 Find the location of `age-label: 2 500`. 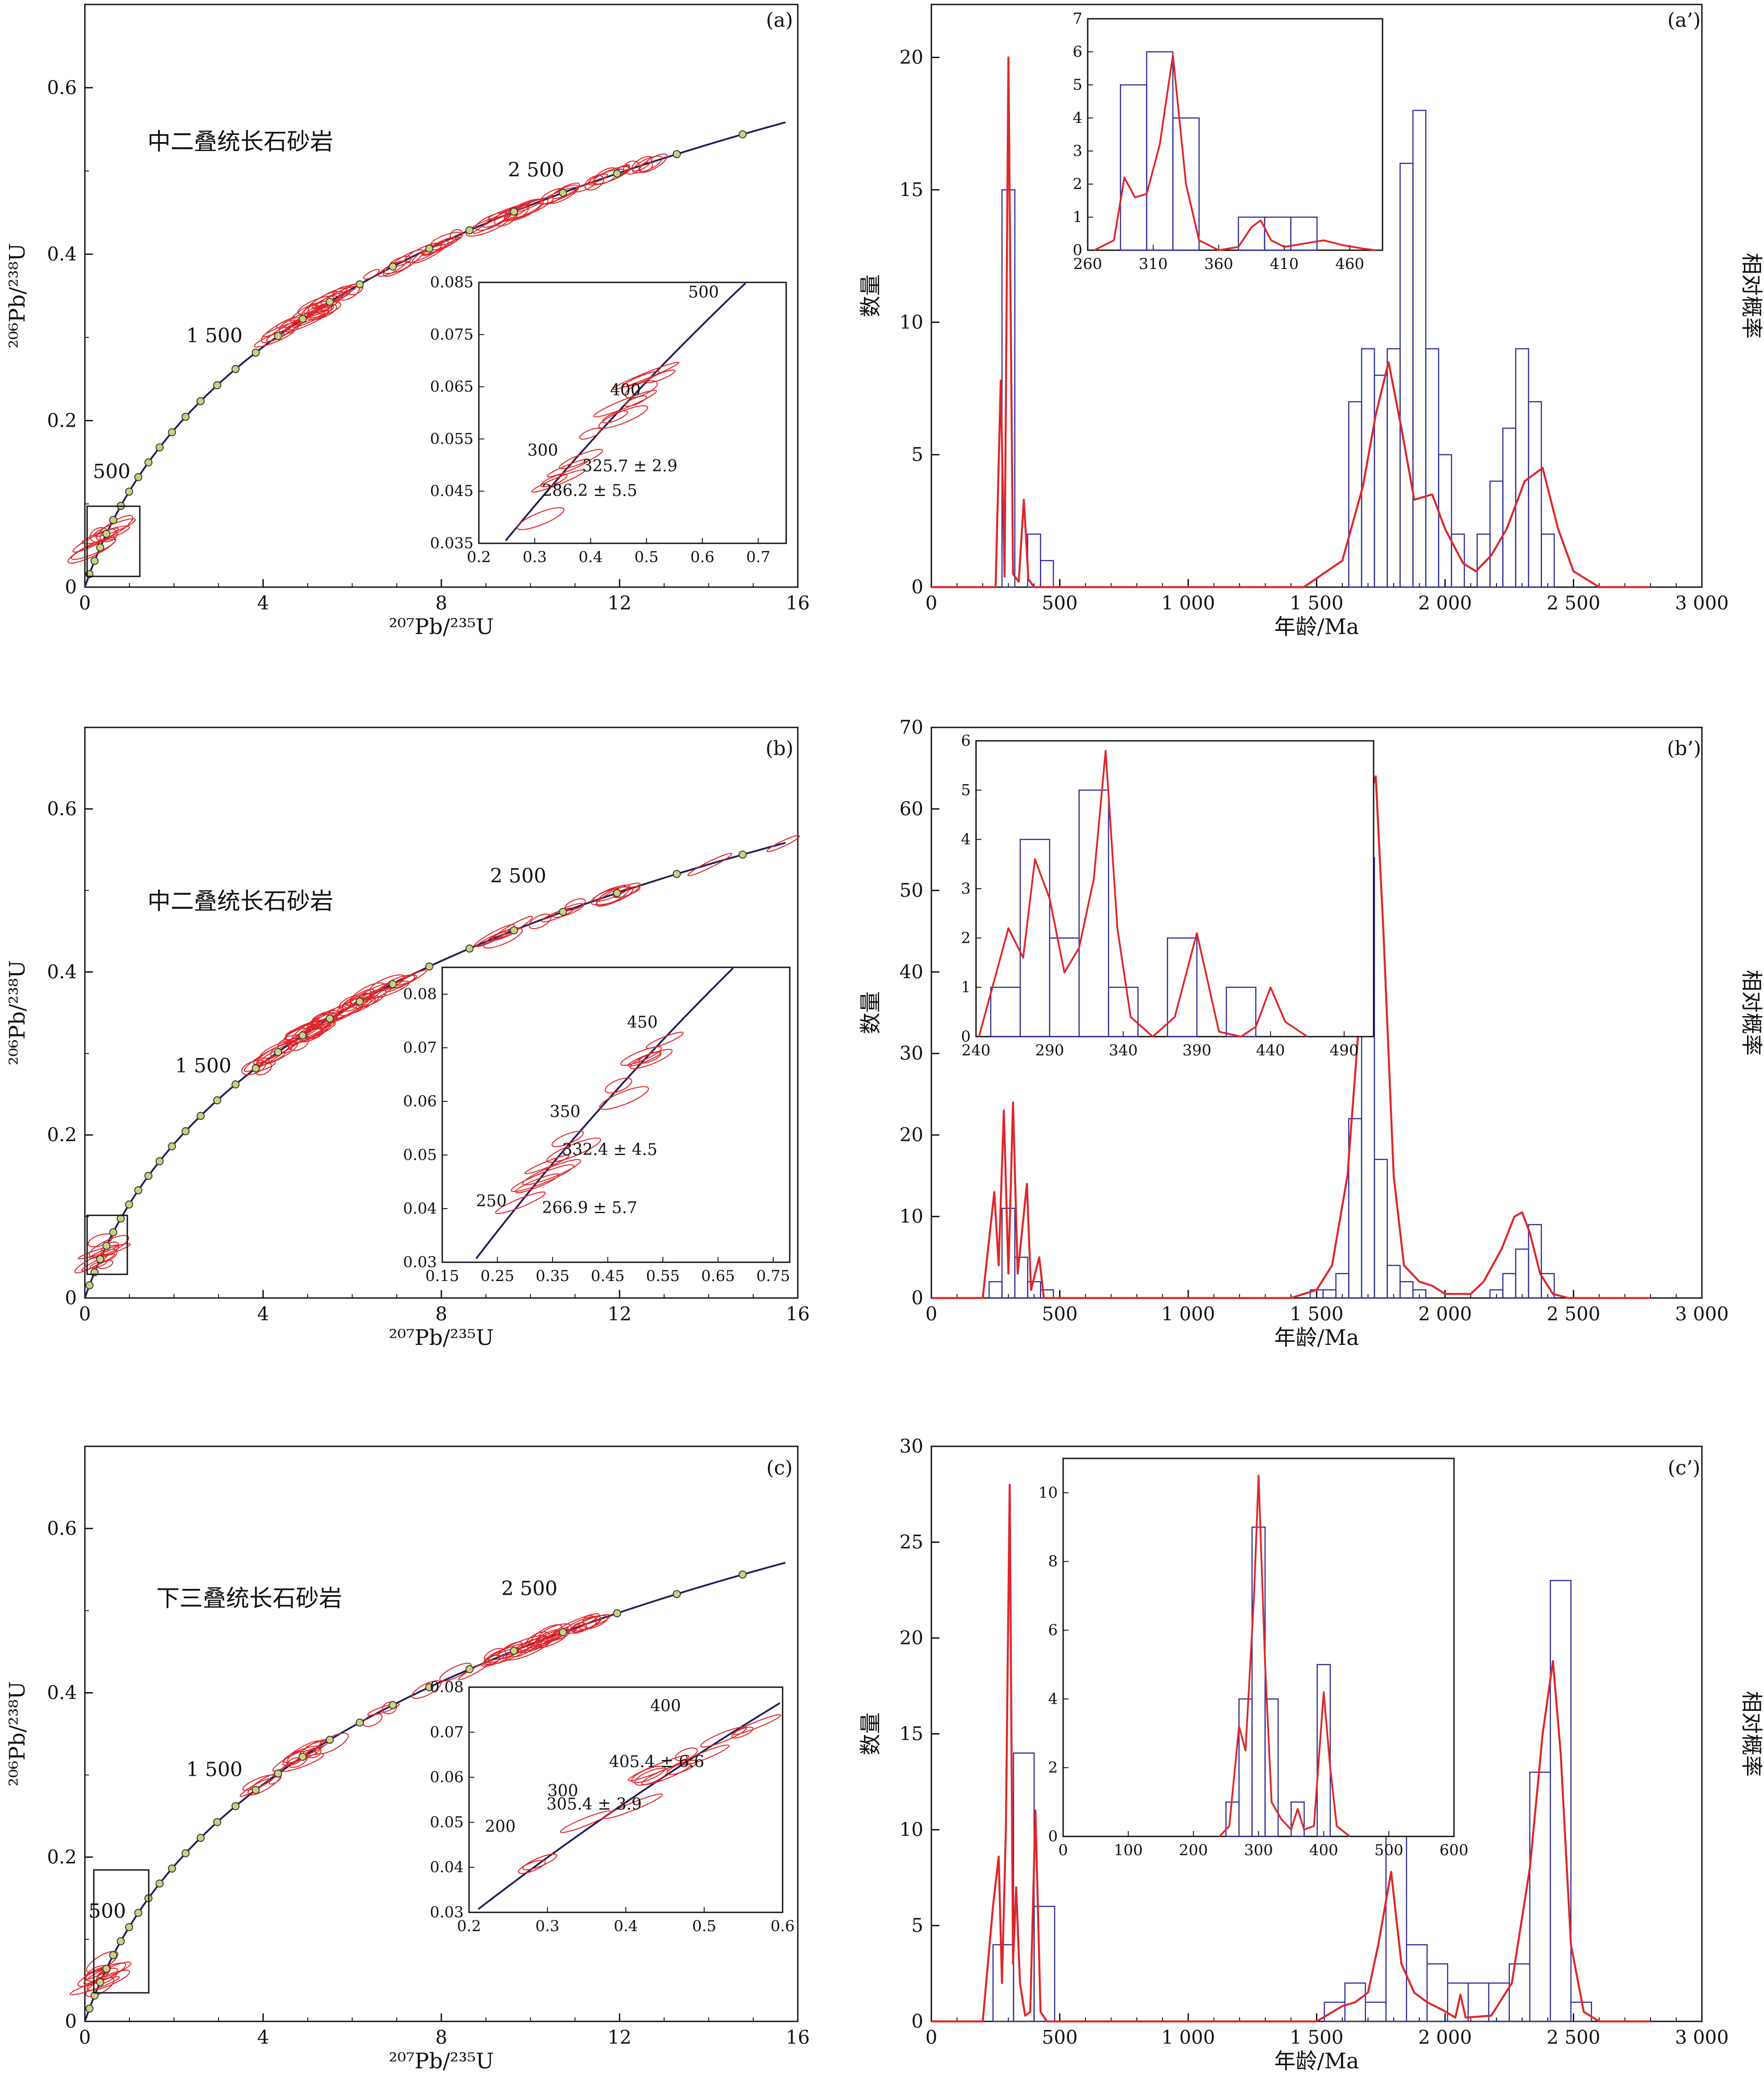

age-label: 2 500 is located at coordinates (518, 876).